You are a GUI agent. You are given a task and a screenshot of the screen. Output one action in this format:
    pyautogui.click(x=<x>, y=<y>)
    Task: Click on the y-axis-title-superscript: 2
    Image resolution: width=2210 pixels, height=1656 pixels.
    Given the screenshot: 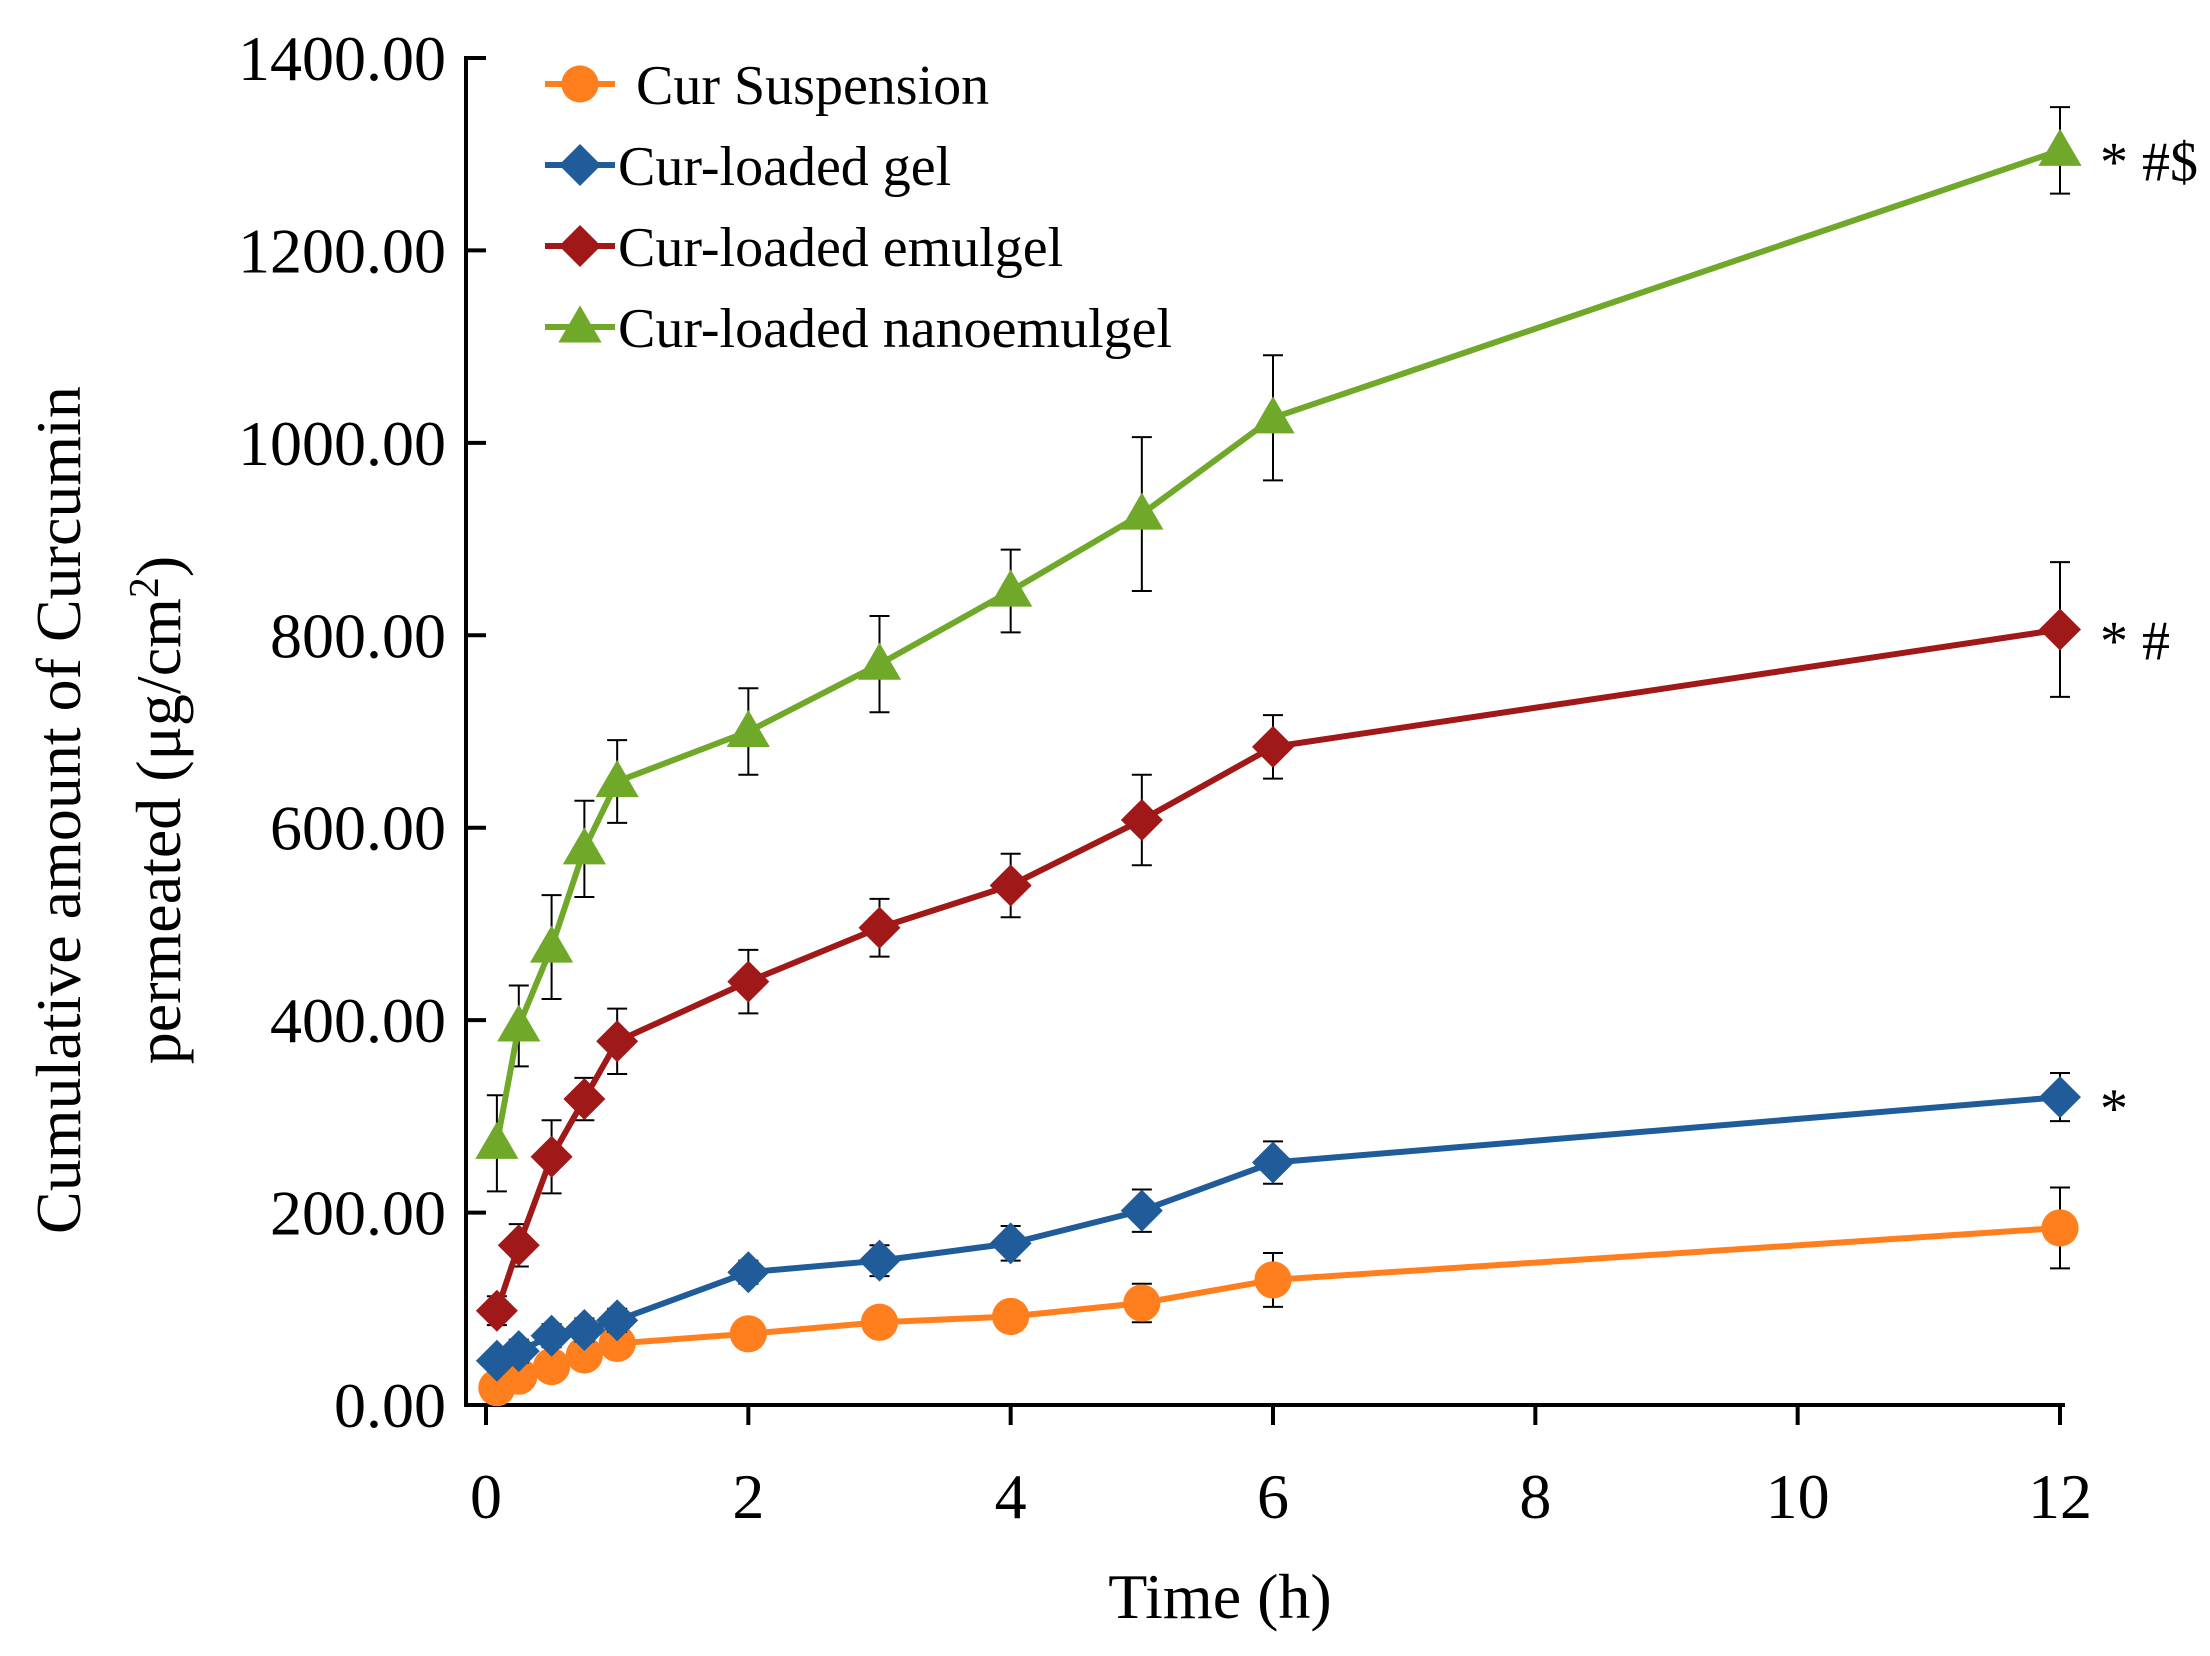 What is the action you would take?
    pyautogui.click(x=145, y=587)
    